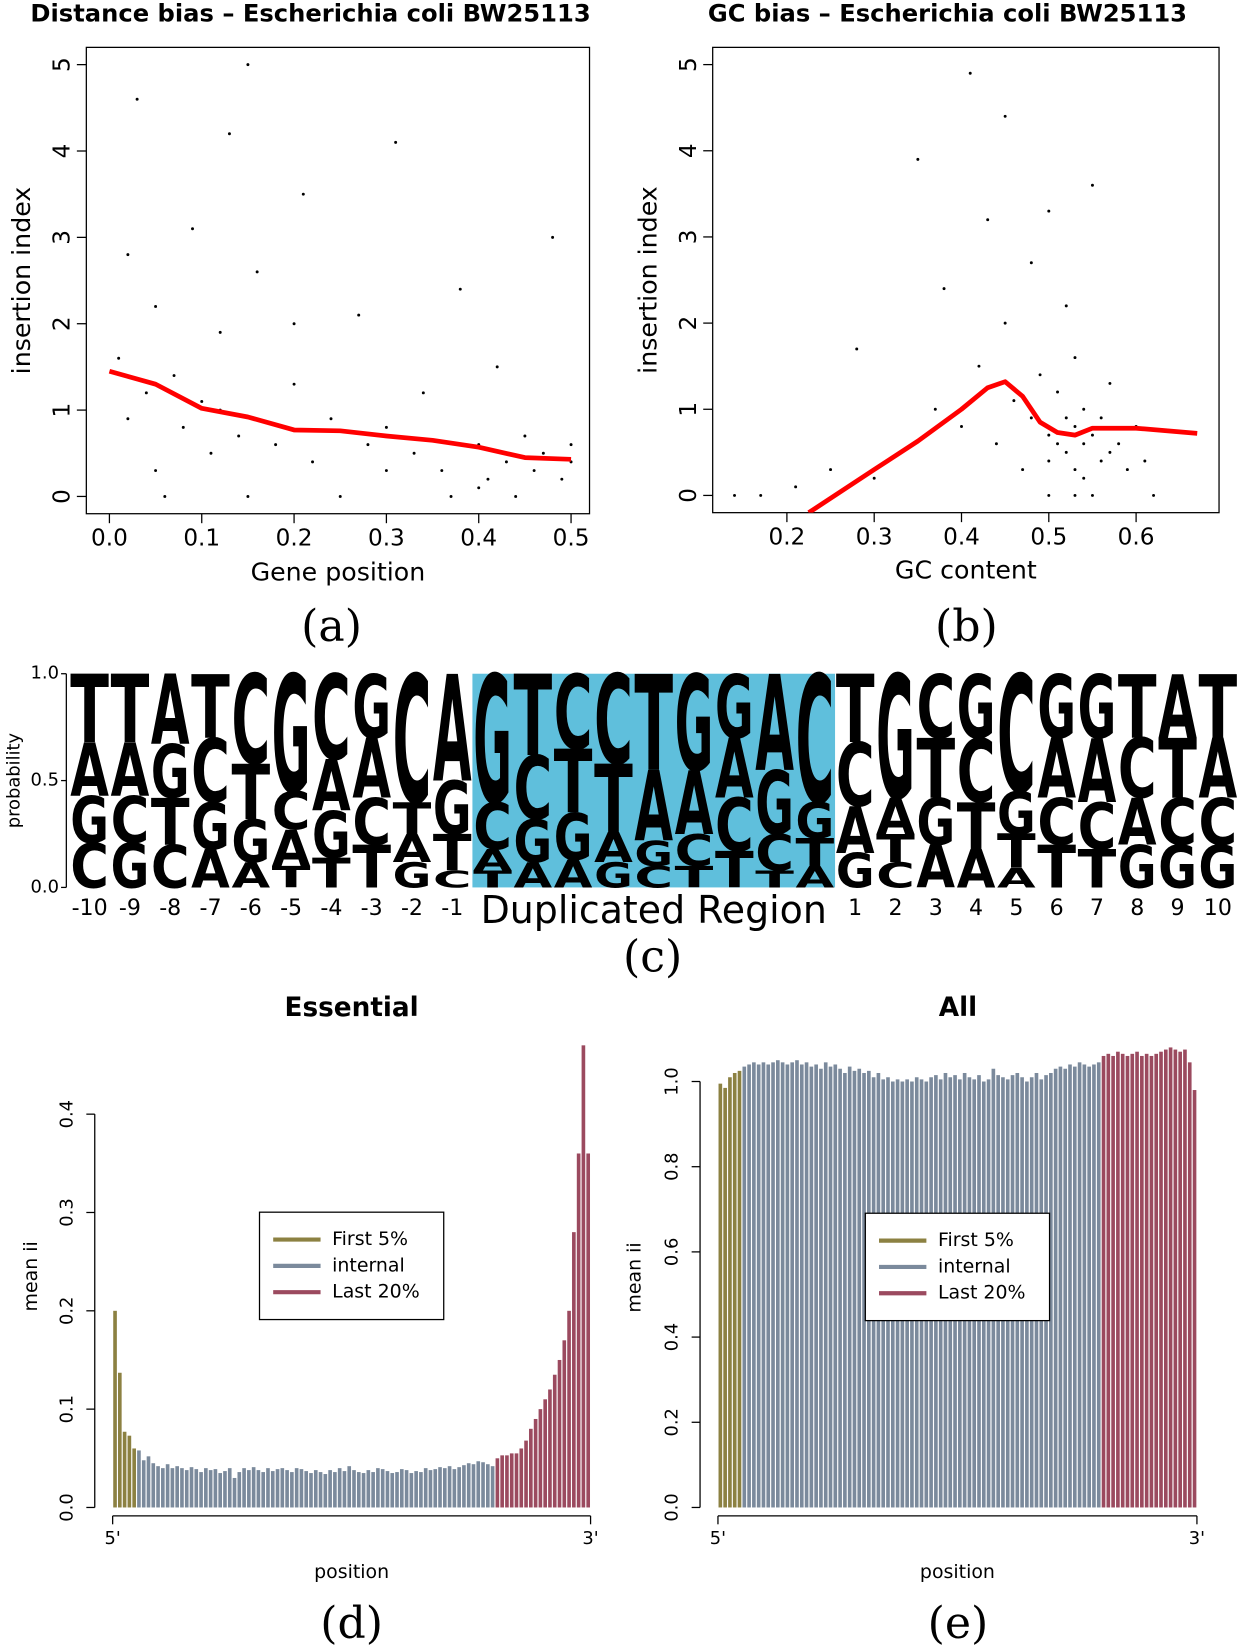  What do you see at coordinates (958, 1623) in the screenshot?
I see `panel-label: (e)` at bounding box center [958, 1623].